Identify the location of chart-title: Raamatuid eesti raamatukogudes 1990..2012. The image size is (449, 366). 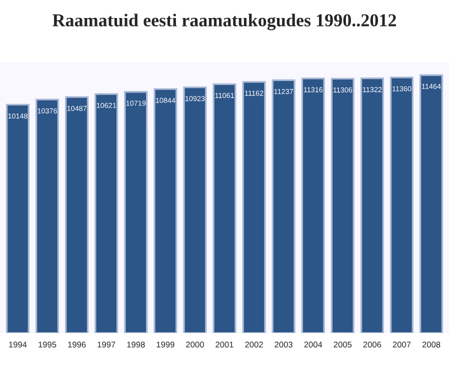
(224, 22).